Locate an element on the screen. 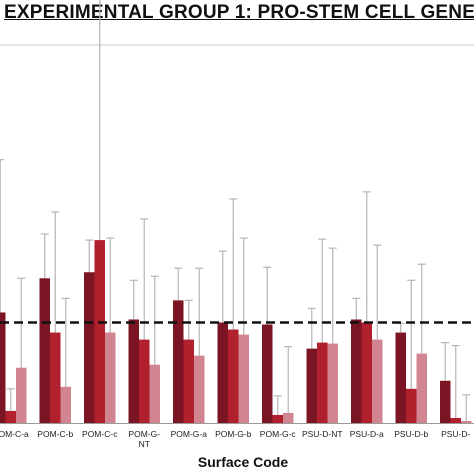 This screenshot has width=474, height=474. x-tick-label: PSU-D-b is located at coordinates (411, 434).